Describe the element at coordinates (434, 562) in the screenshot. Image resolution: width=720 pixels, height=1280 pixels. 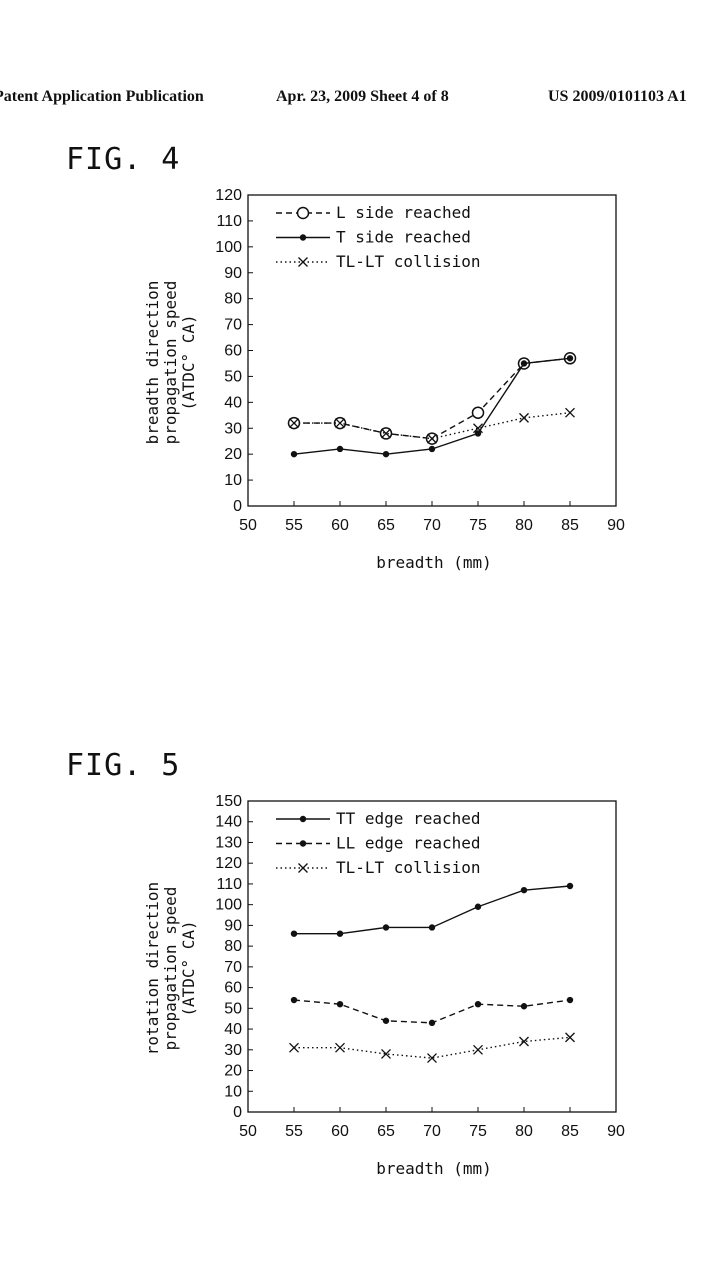
I see `x-axis-label: breadth (mm)` at that location.